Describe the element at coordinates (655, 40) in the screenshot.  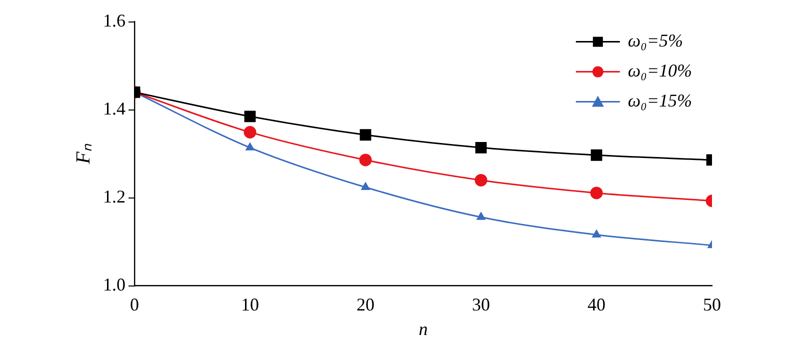
I see `legend-label: ω₀=5%` at that location.